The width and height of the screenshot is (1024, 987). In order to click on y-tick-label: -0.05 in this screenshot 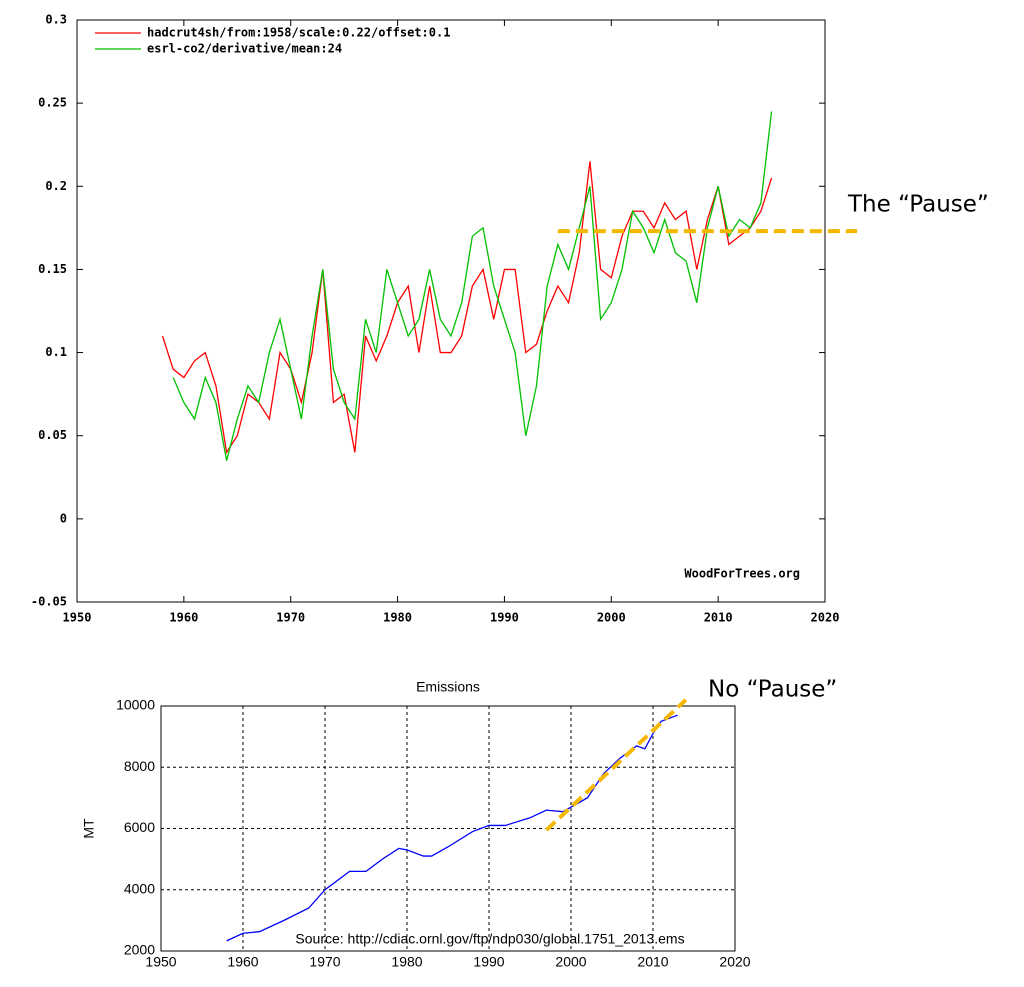, I will do `click(49, 602)`.